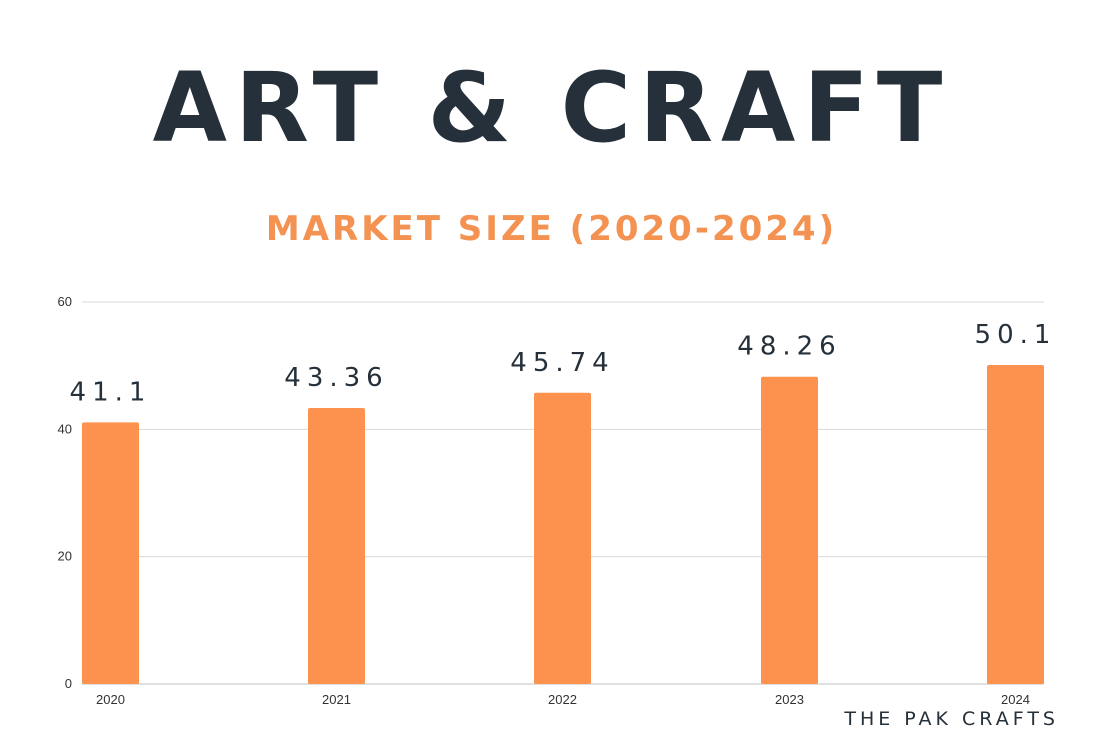 This screenshot has height=747, width=1103. What do you see at coordinates (336, 699) in the screenshot?
I see `x-tick-label: 2021` at bounding box center [336, 699].